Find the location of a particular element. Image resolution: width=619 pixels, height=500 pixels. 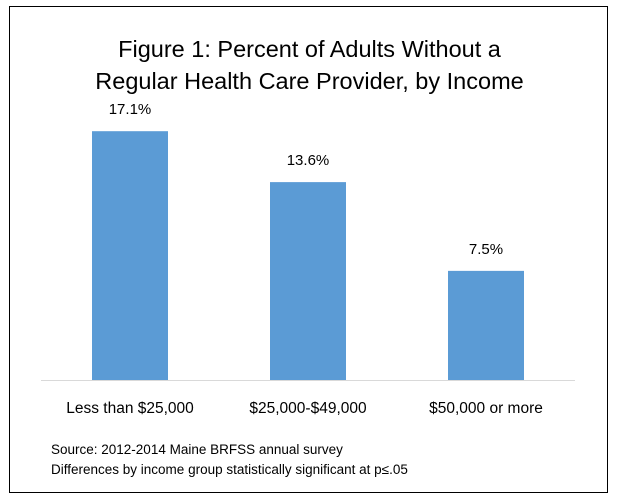

category-label-3: $50,000 or more is located at coordinates (486, 408).